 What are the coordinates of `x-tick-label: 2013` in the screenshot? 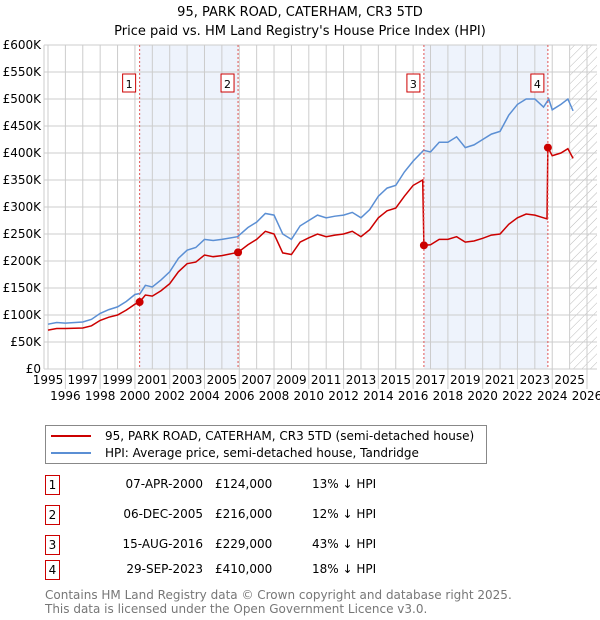 It's located at (361, 380).